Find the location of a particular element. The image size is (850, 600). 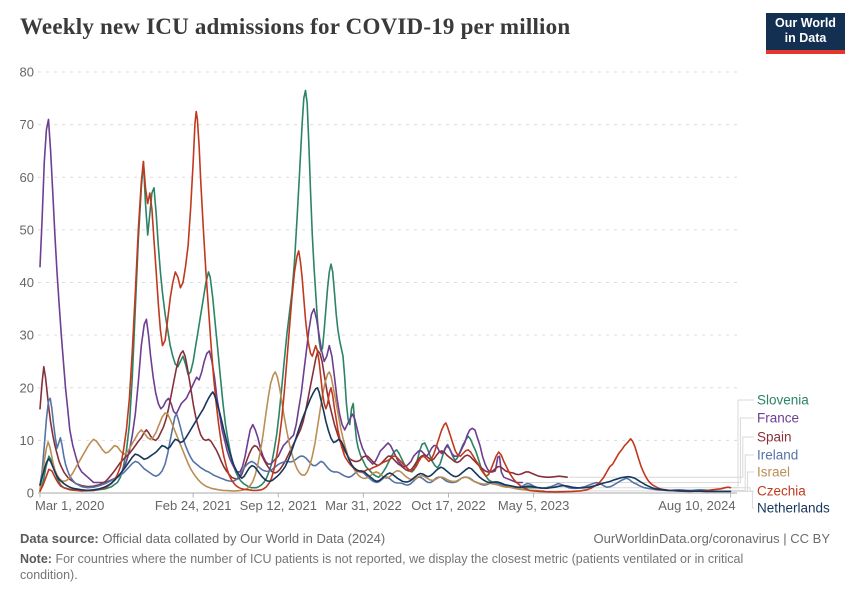

owid-logo: Our World in Data is located at coordinates (805, 33).